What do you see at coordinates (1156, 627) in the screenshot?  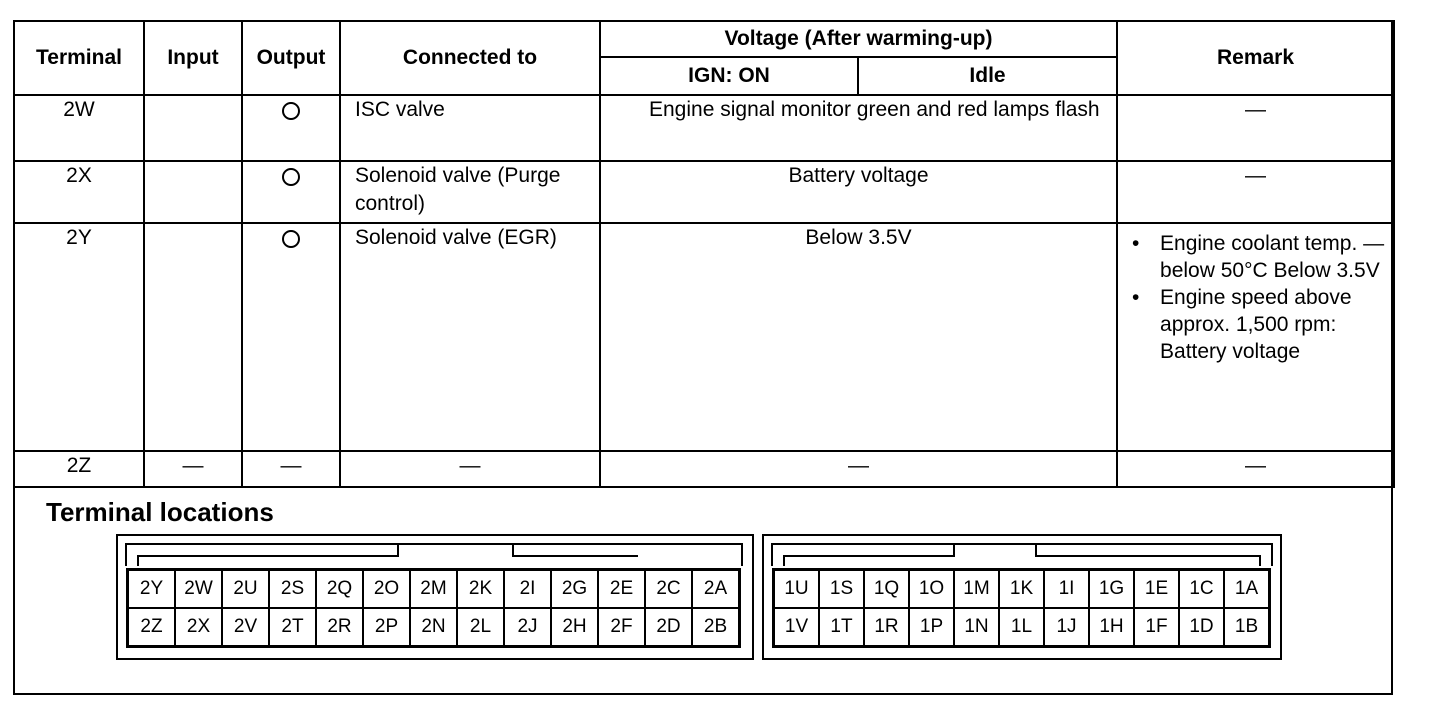 I see `terminal-pin: 1F` at bounding box center [1156, 627].